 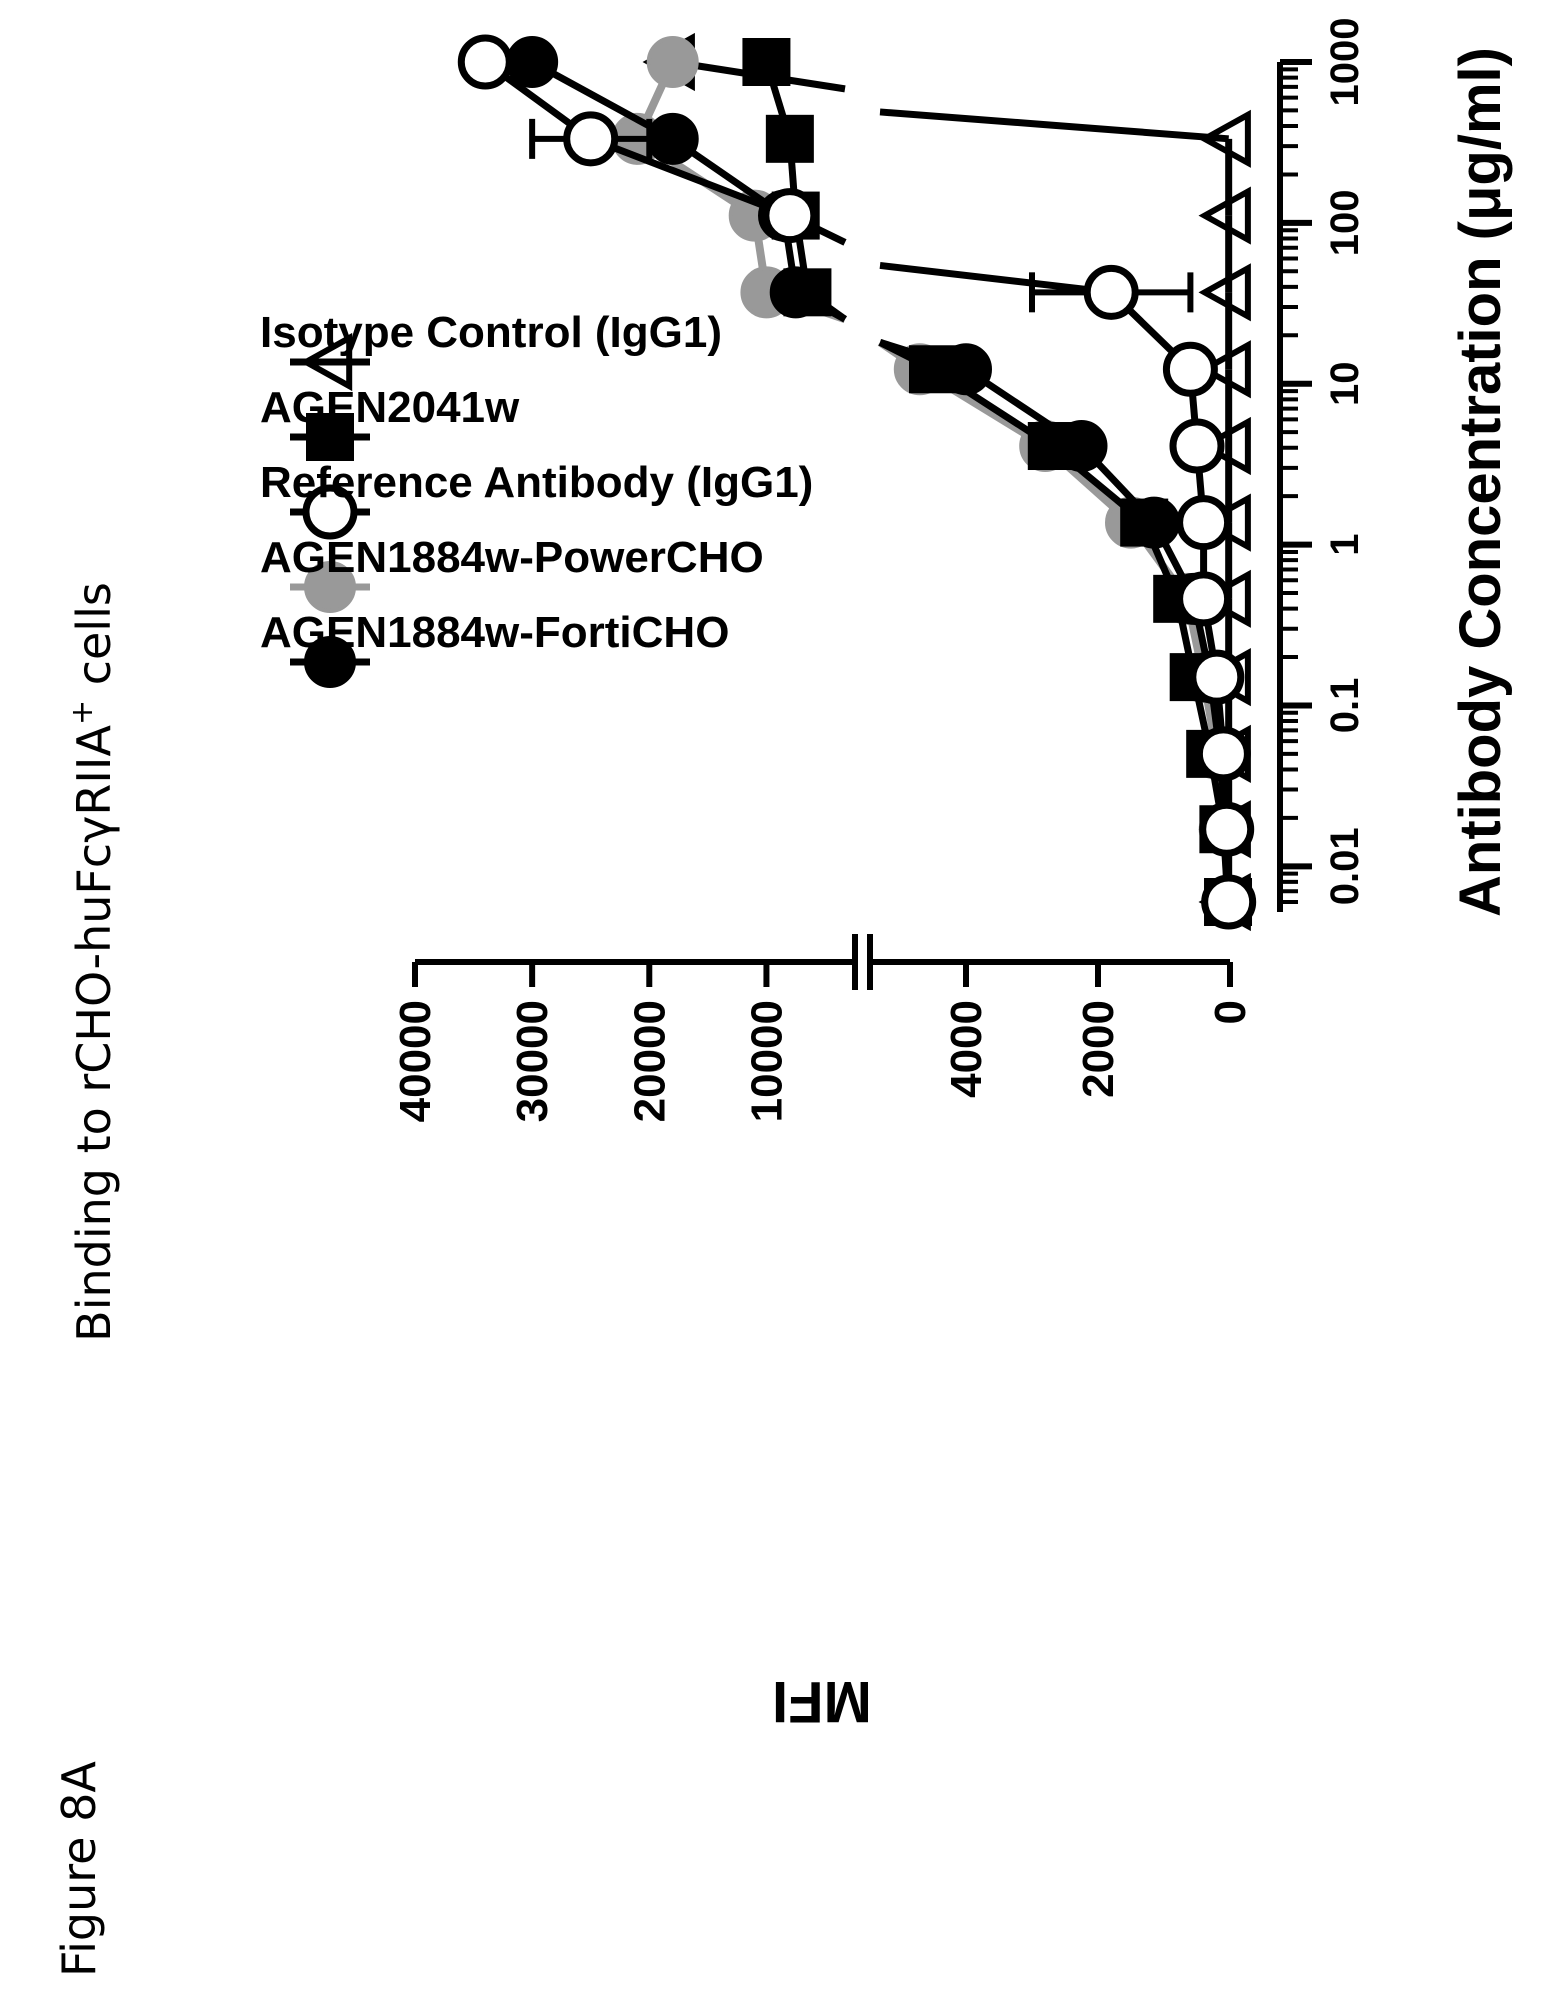 What do you see at coordinates (1345, 866) in the screenshot?
I see `x-tick-label: 0.01` at bounding box center [1345, 866].